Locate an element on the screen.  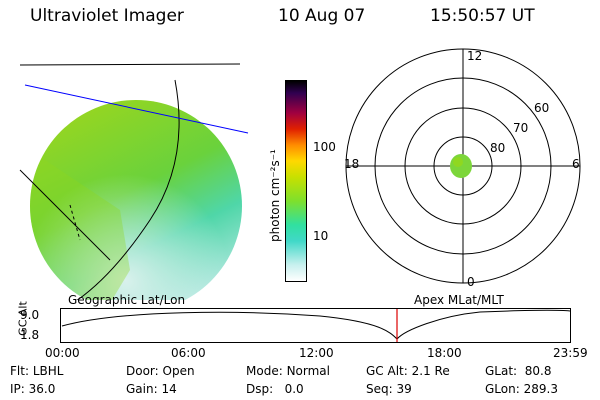
colorbar-label: photon cm⁻²s⁻¹ is located at coordinates (275, 195).